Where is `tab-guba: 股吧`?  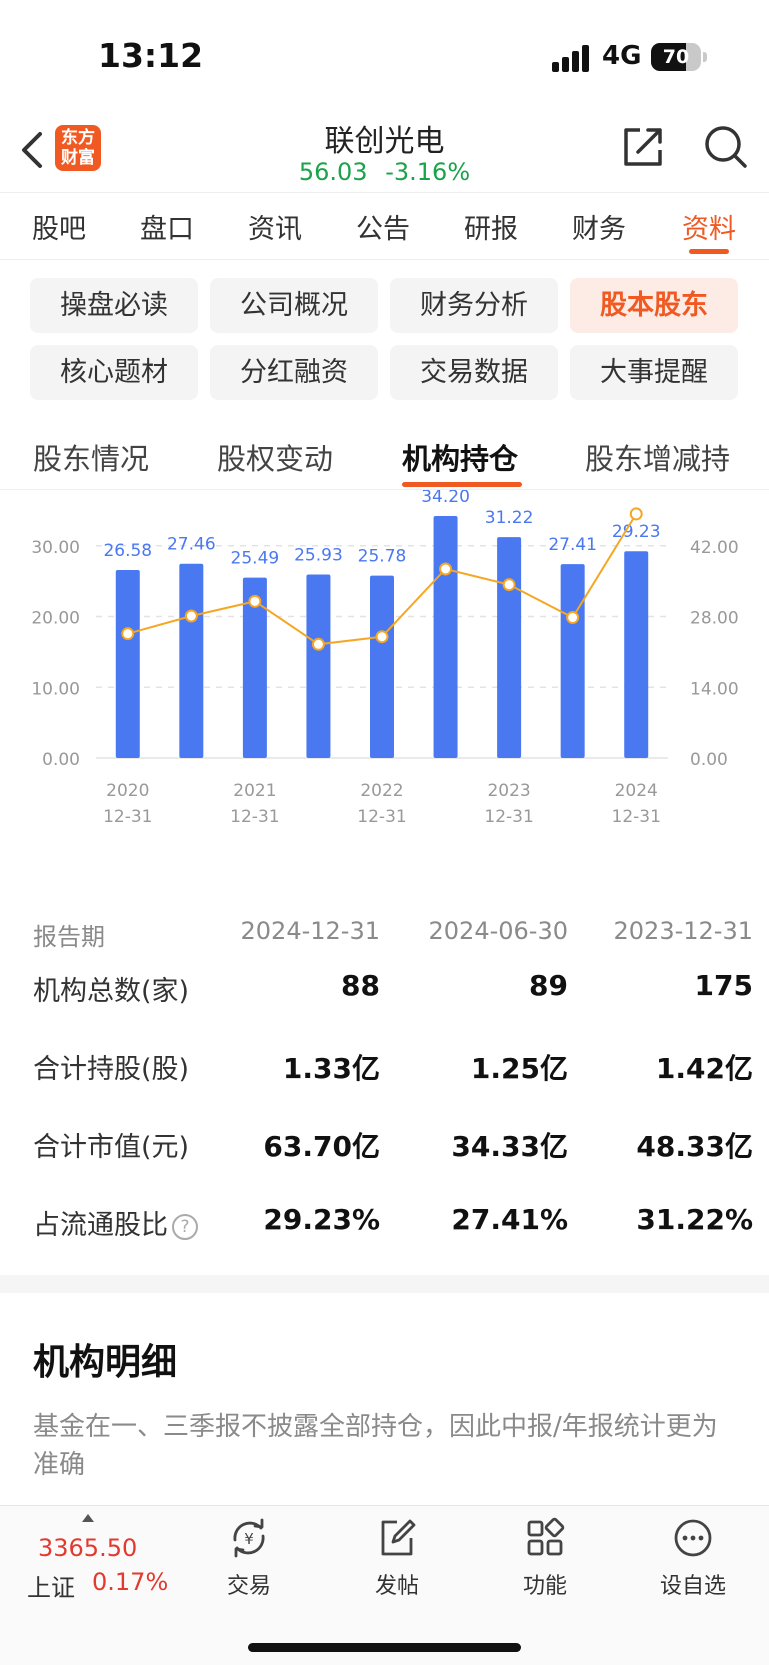 tab-guba: 股吧 is located at coordinates (59, 229).